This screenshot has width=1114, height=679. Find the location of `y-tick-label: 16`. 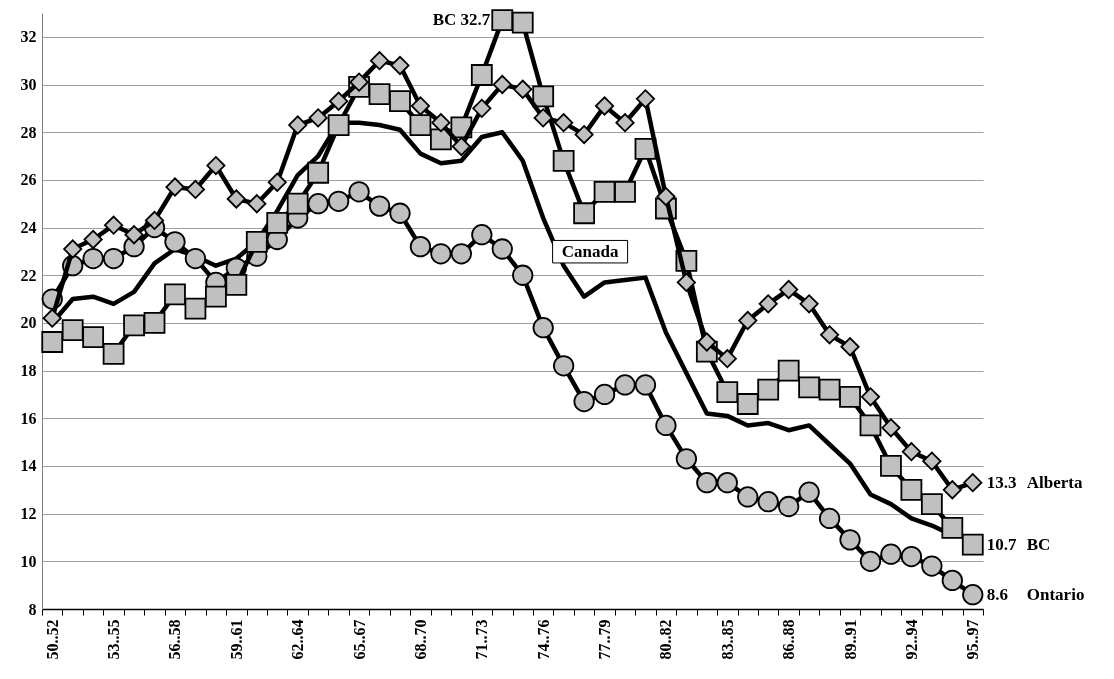

y-tick-label: 16 is located at coordinates (28, 418).